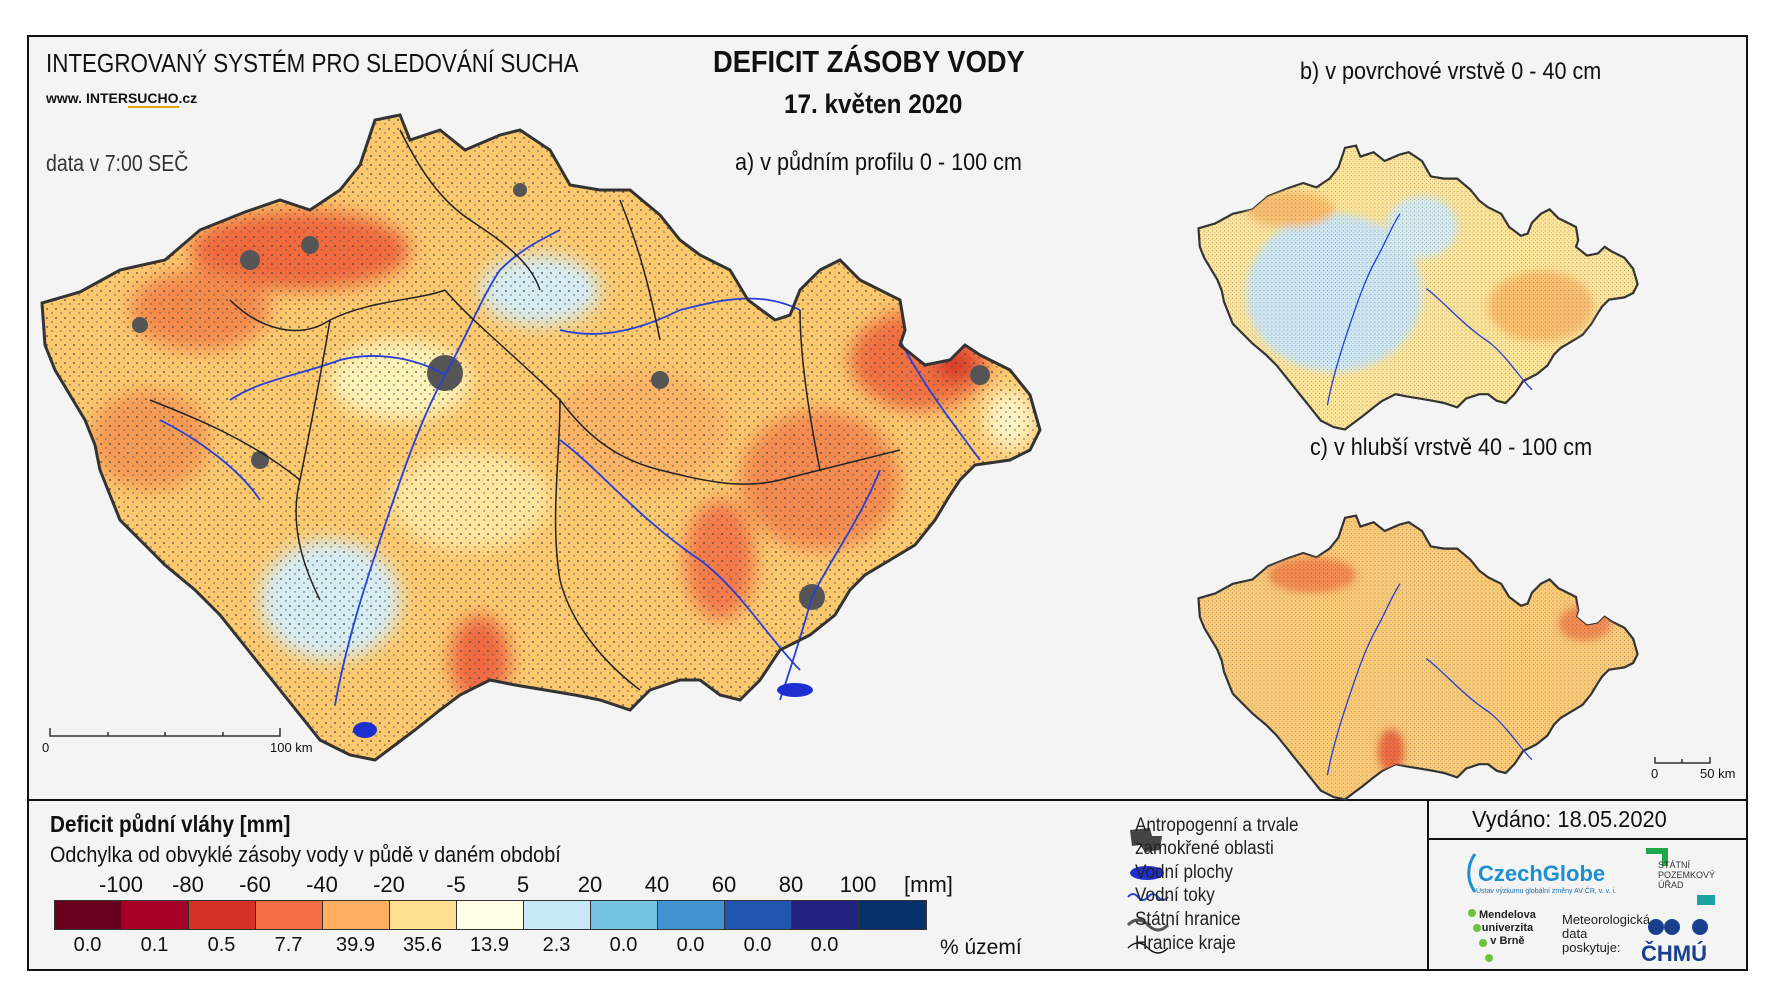  What do you see at coordinates (1591, 947) in the screenshot?
I see `met-line-3: poskytuje:` at bounding box center [1591, 947].